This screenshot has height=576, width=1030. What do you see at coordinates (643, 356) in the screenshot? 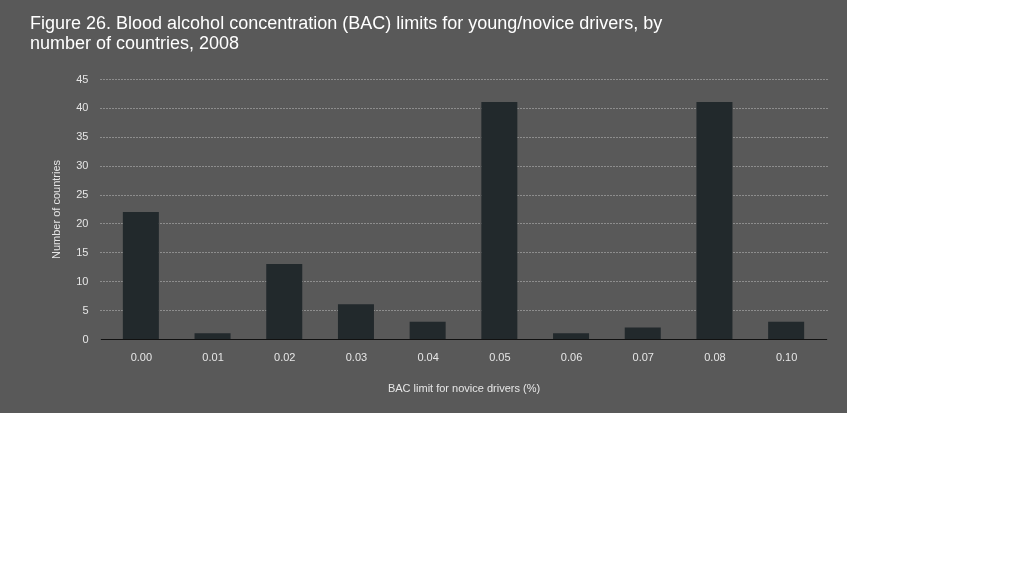
I see `x-tick-label: 0.07` at bounding box center [643, 356].